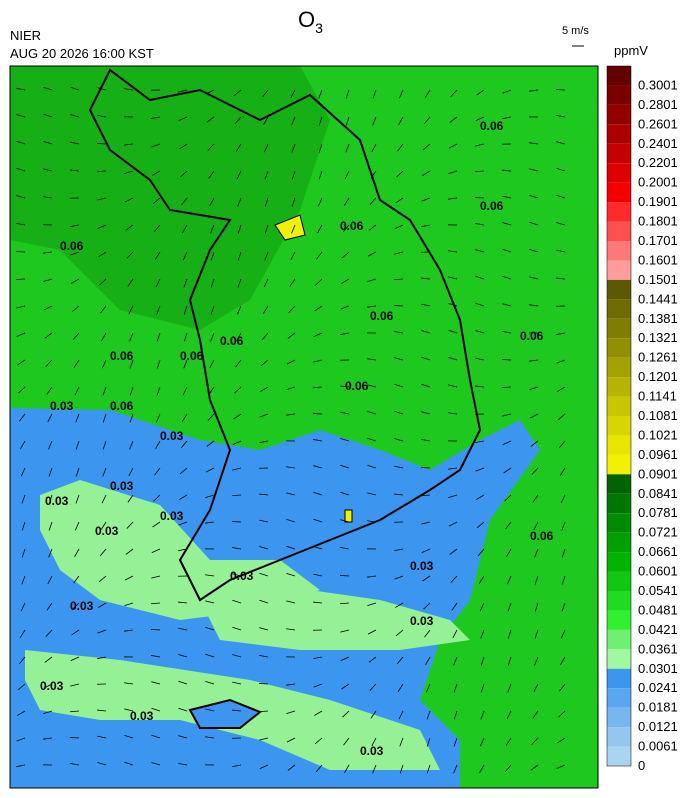  I want to click on colorbar-label: 0.0901, so click(658, 473).